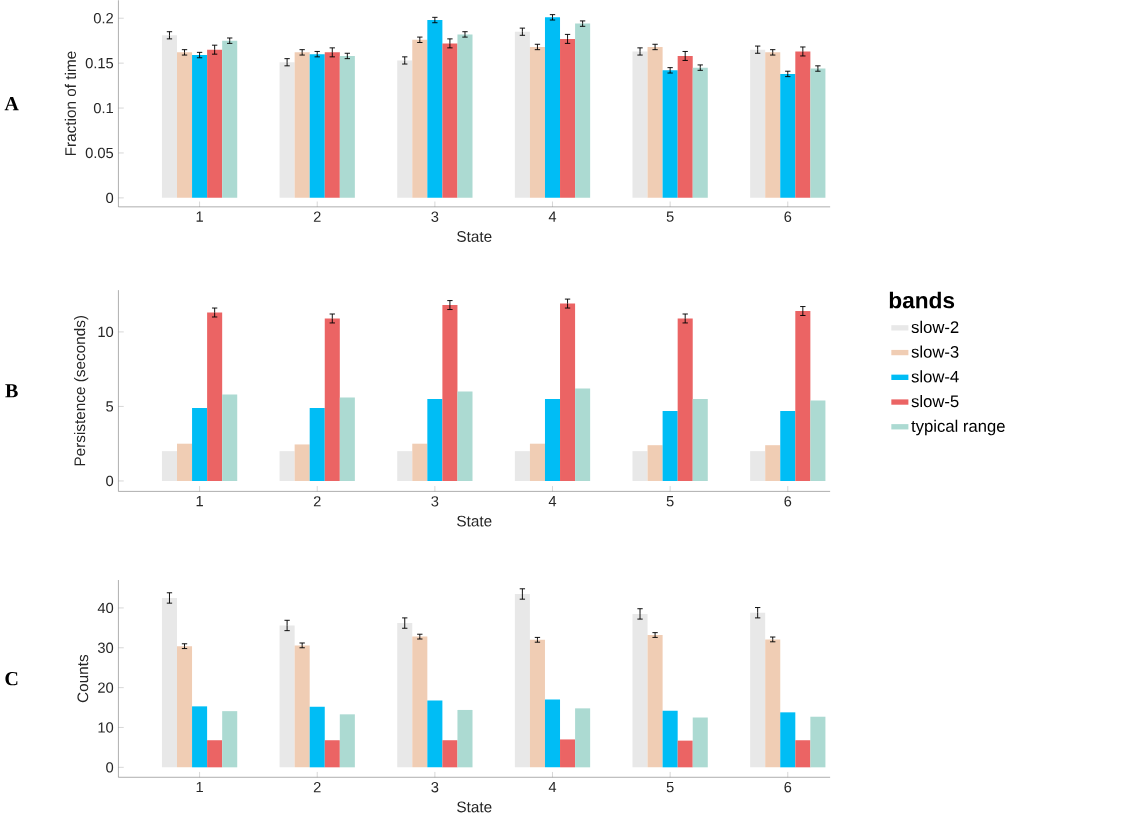 This screenshot has width=1126, height=832. I want to click on y-tick-label: 40, so click(105, 608).